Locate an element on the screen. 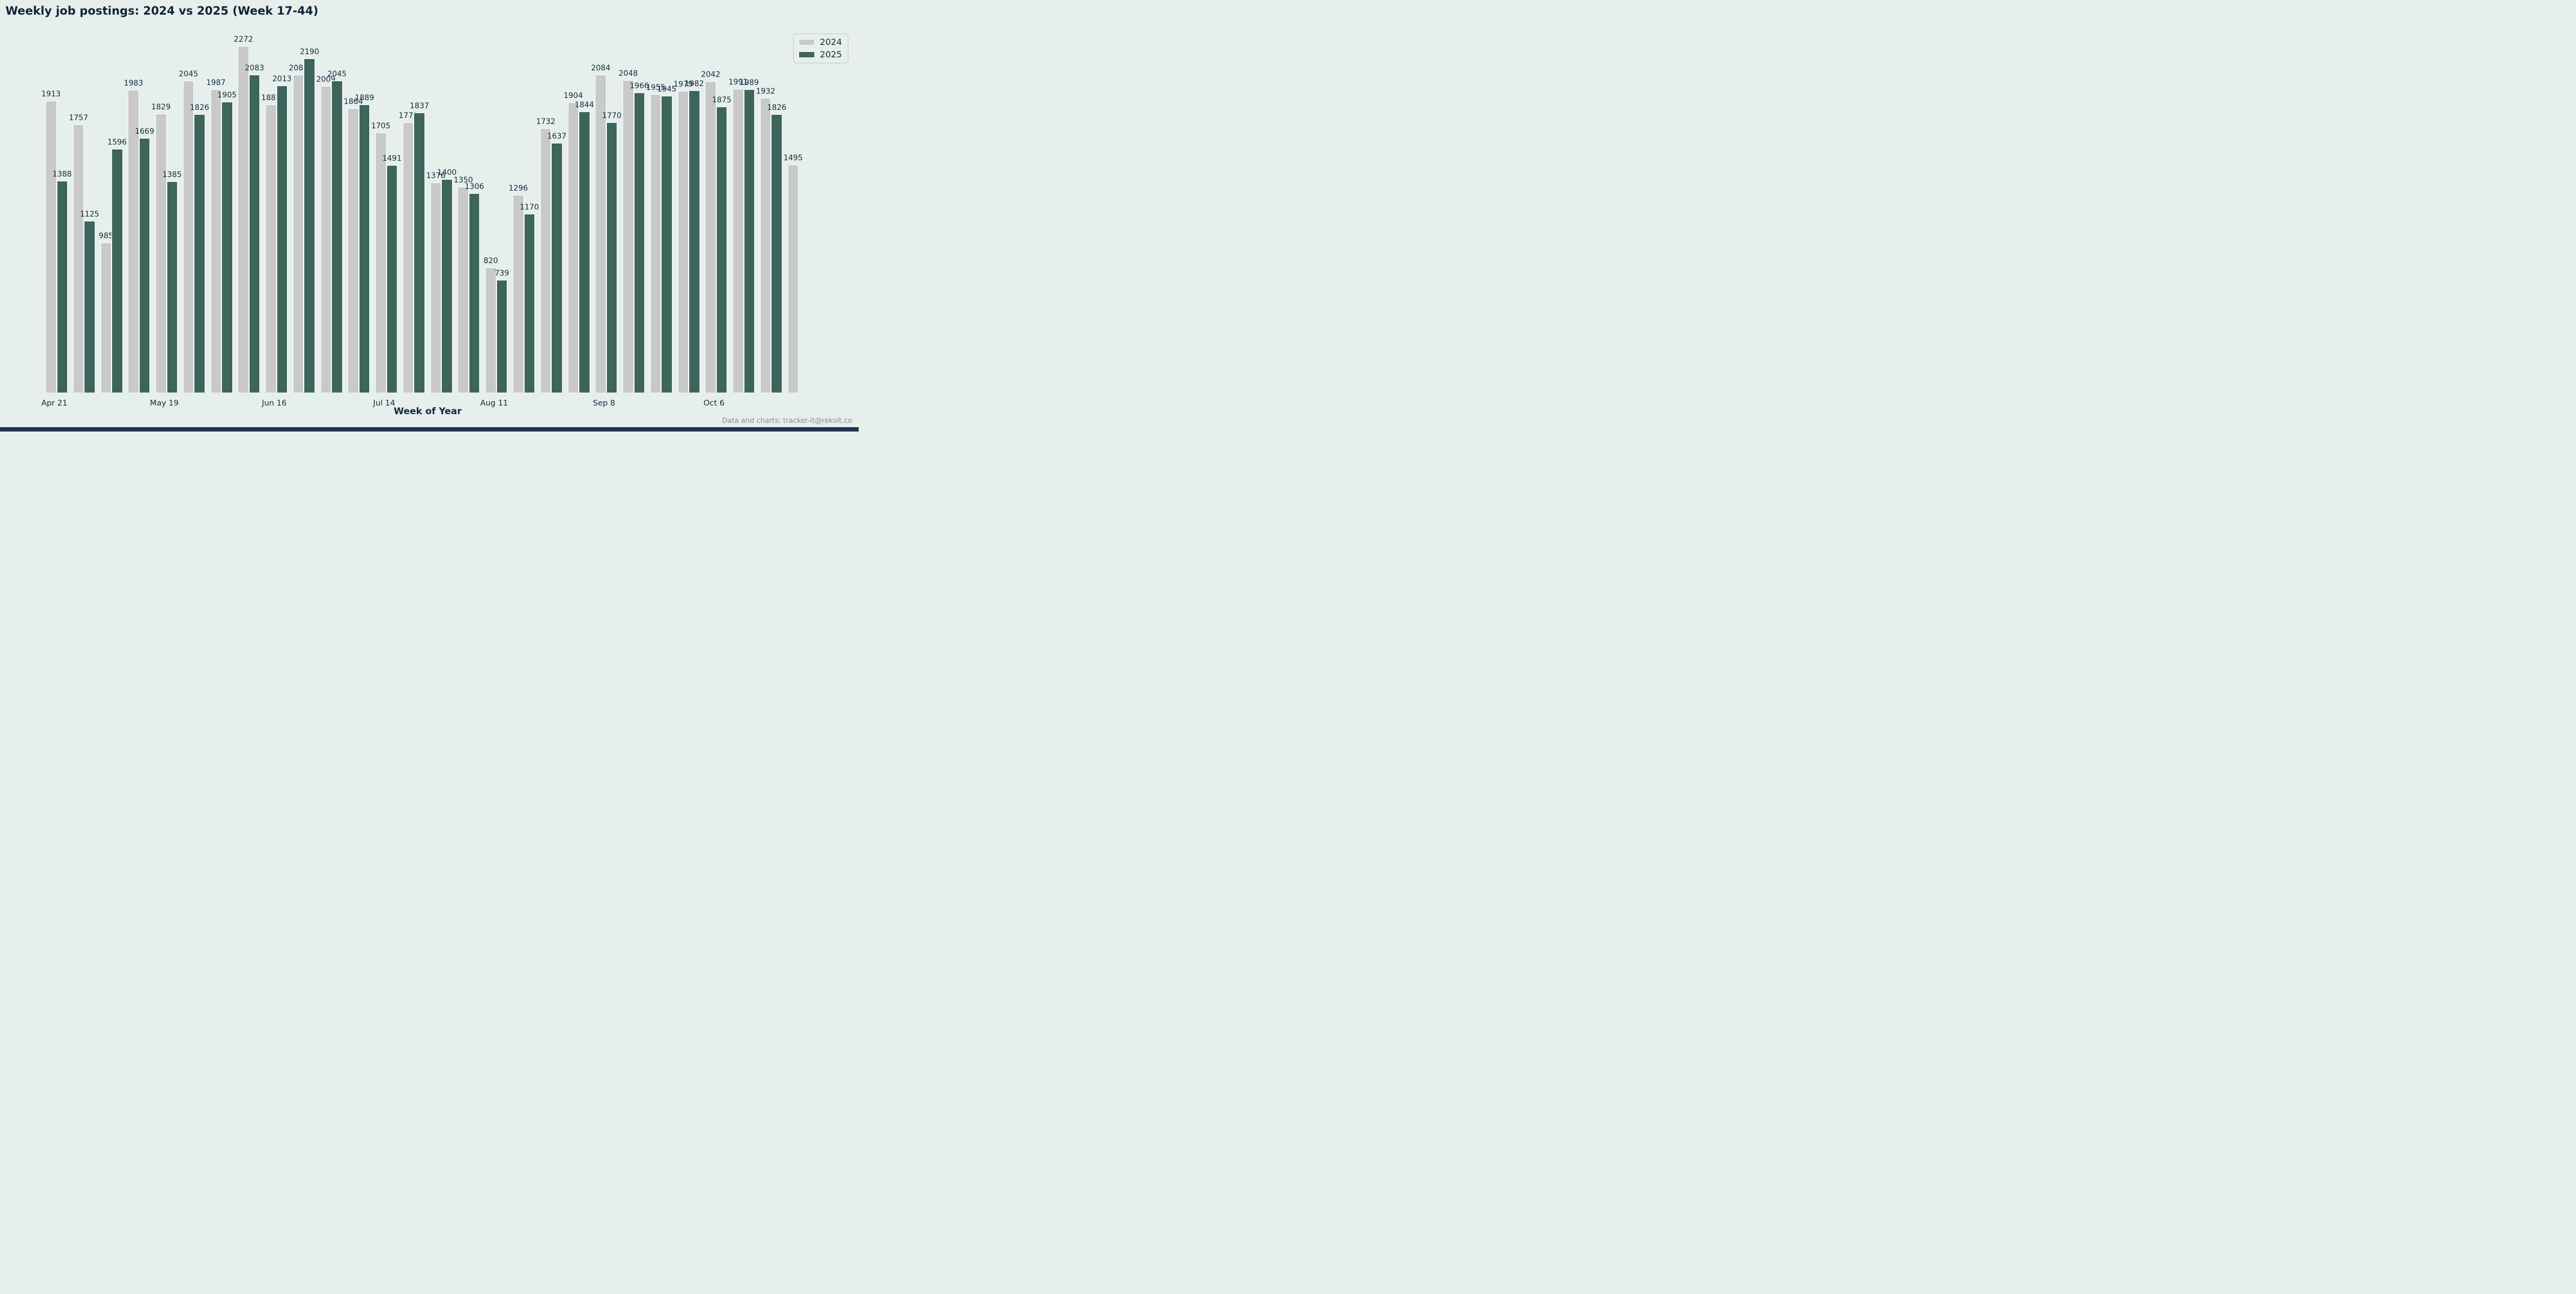  bar-value-label: 2084 is located at coordinates (601, 68).